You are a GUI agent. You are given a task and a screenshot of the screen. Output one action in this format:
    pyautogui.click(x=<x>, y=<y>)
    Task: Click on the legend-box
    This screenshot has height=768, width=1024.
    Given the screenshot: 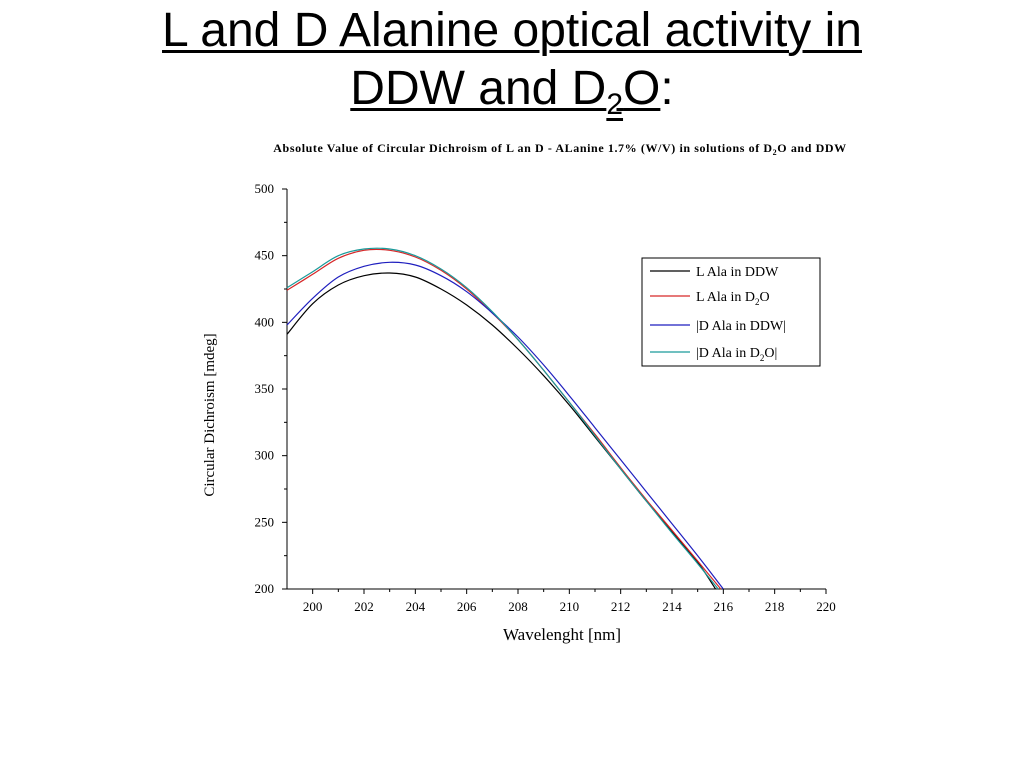 What is the action you would take?
    pyautogui.click(x=731, y=312)
    